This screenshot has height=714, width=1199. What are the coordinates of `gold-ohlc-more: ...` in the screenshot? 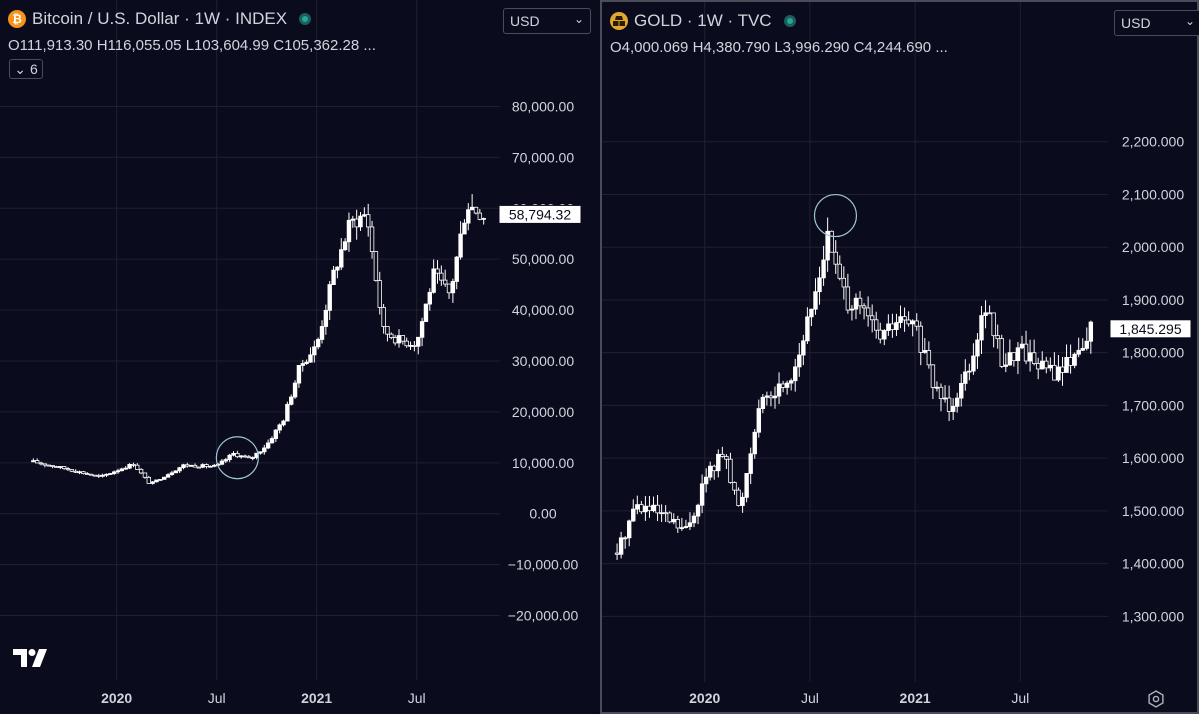 It's located at (941, 47).